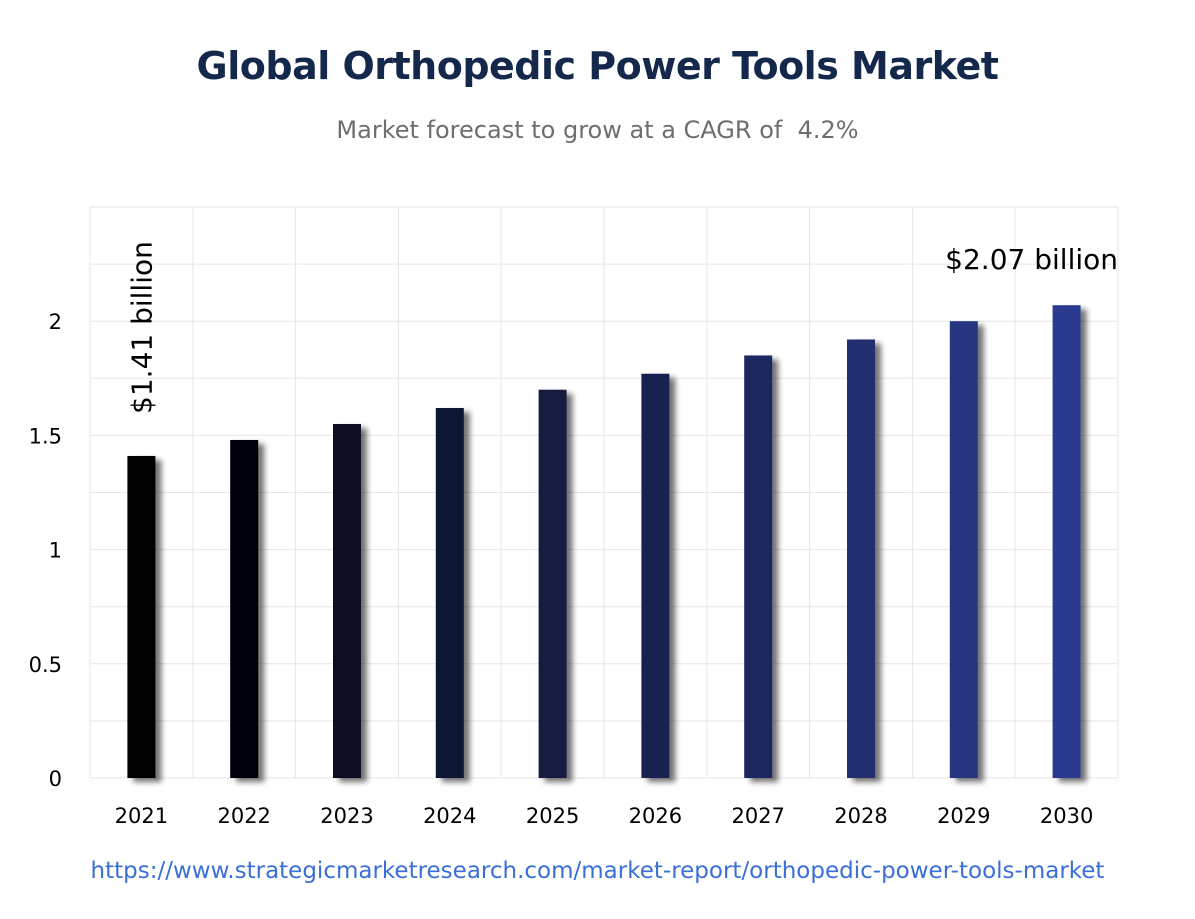 Image resolution: width=1195 pixels, height=919 pixels. What do you see at coordinates (758, 566) in the screenshot?
I see `bar-2027` at bounding box center [758, 566].